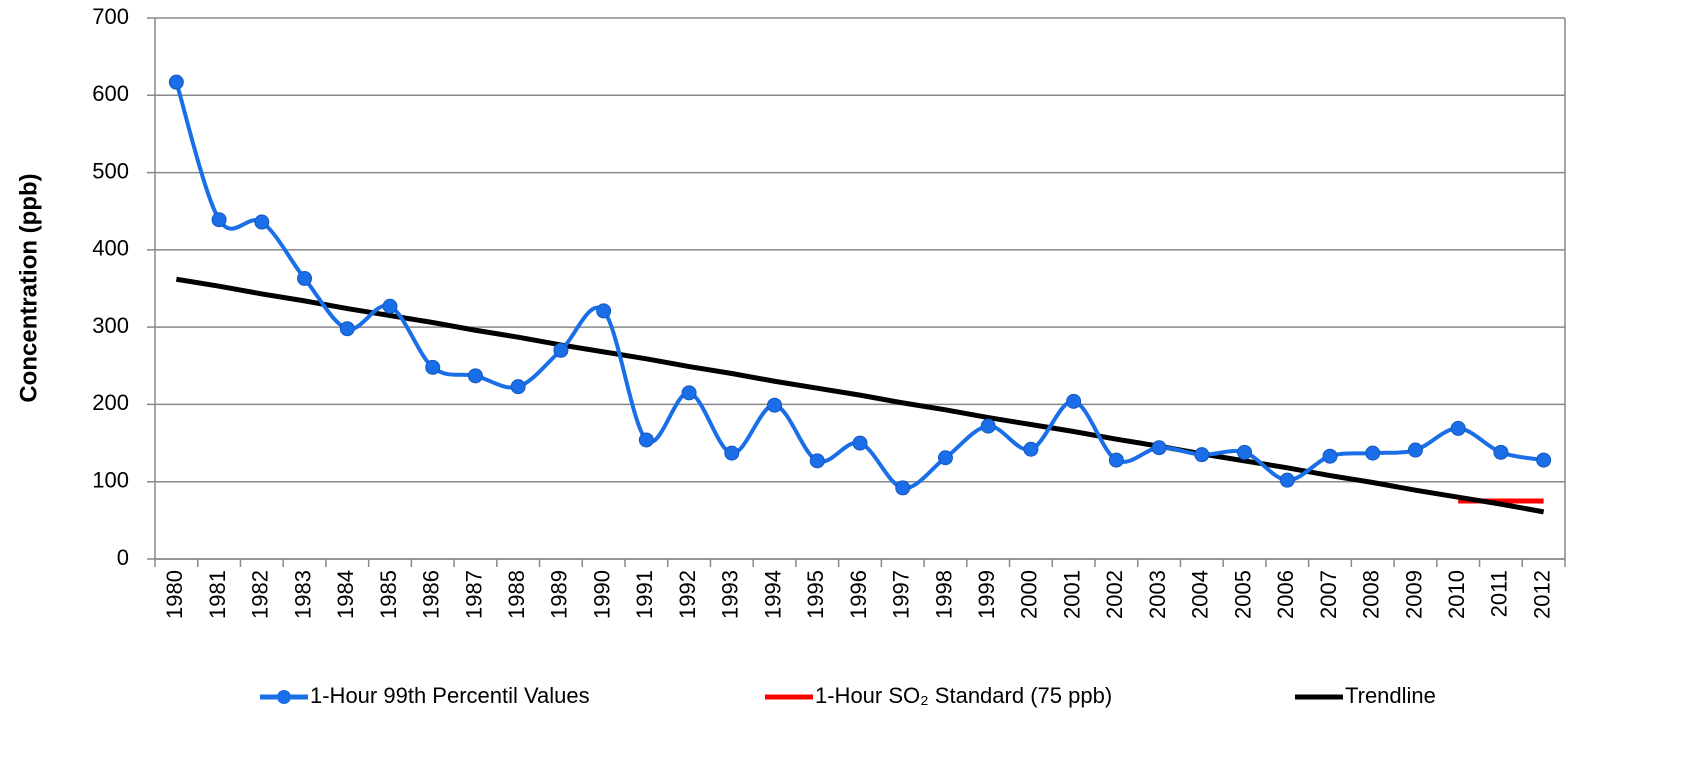 This screenshot has width=1700, height=772. Describe the element at coordinates (1071, 594) in the screenshot. I see `x-tick-label: 2001` at that location.